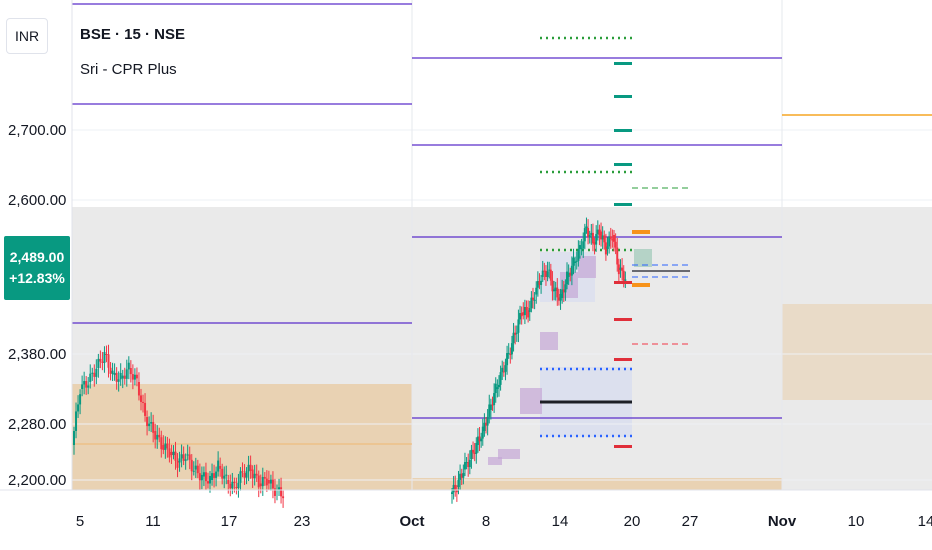 The width and height of the screenshot is (932, 550). I want to click on currency-label: INR, so click(27, 36).